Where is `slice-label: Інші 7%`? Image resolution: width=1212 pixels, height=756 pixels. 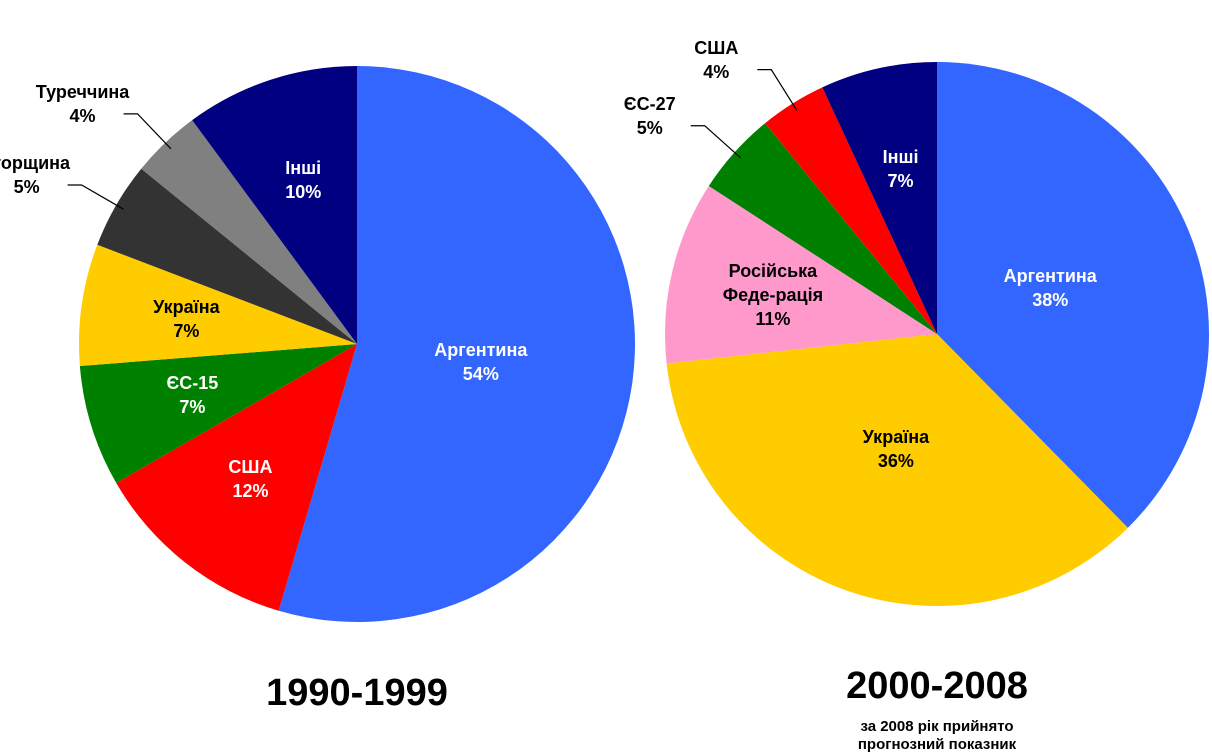 slice-label: Інші 7% is located at coordinates (901, 169).